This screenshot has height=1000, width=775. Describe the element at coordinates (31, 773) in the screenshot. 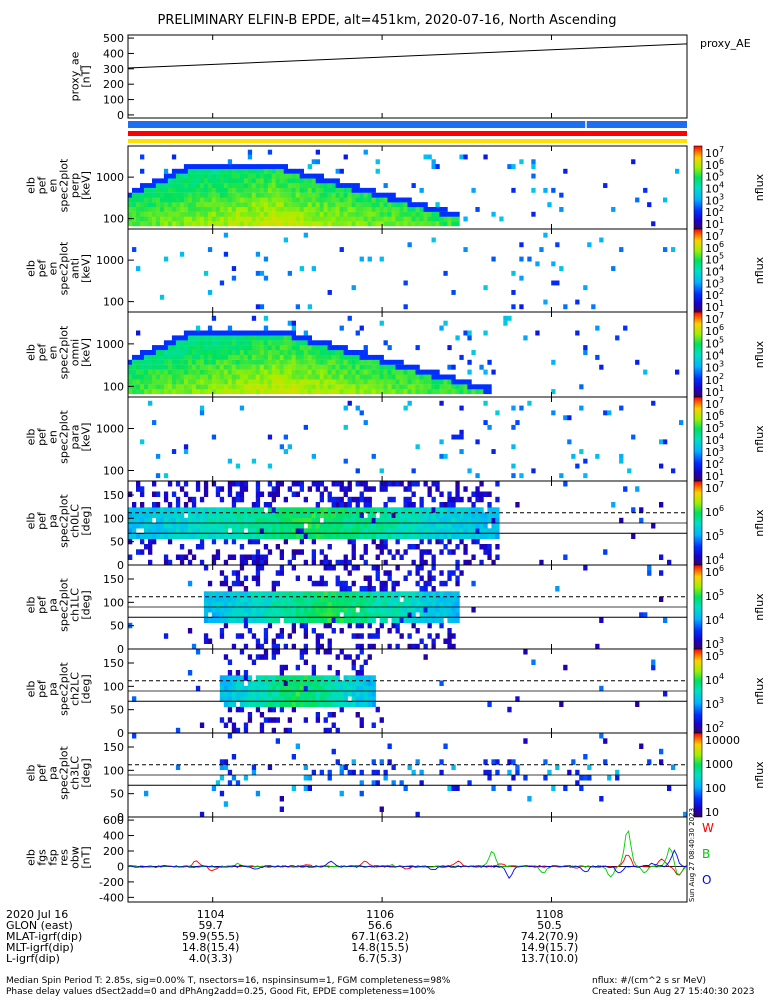

I see `y-axis-label-line: elb` at that location.